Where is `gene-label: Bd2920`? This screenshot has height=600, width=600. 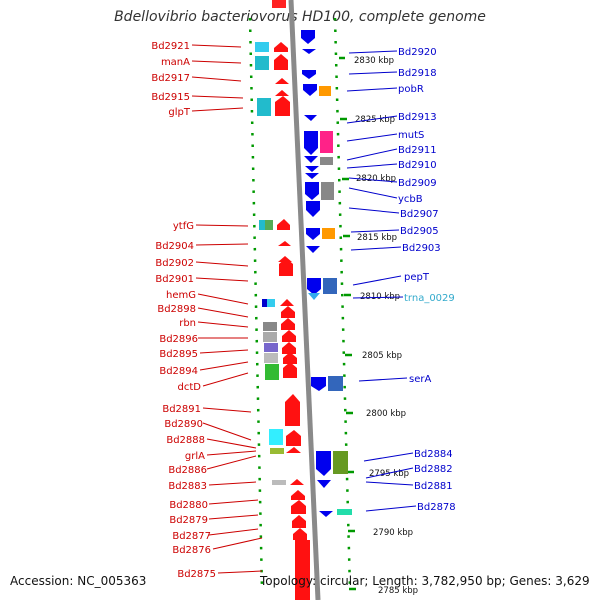 gene-label: Bd2920 is located at coordinates (417, 52).